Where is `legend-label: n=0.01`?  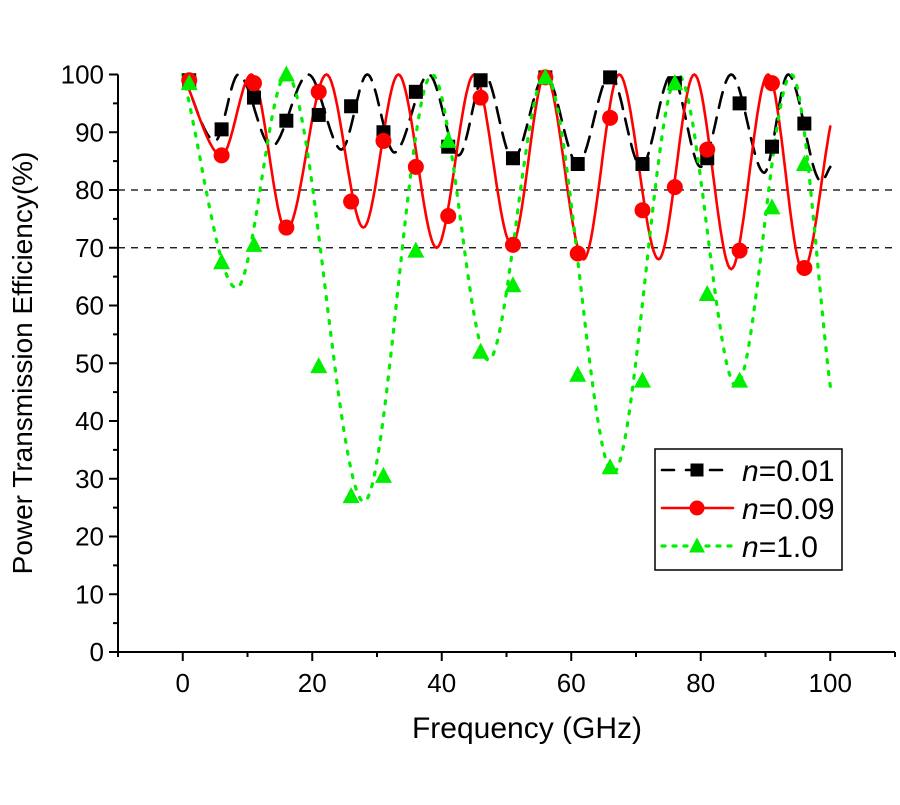
legend-label: n=0.01 is located at coordinates (788, 471).